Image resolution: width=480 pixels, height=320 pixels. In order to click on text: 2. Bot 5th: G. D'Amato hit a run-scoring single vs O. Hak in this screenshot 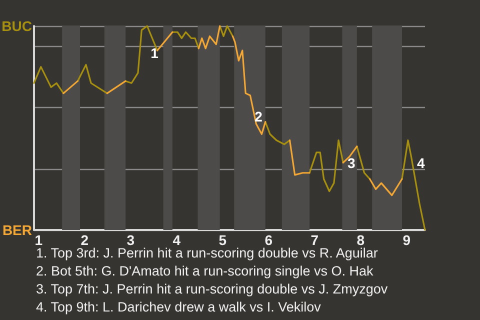, I will do `click(205, 271)`.